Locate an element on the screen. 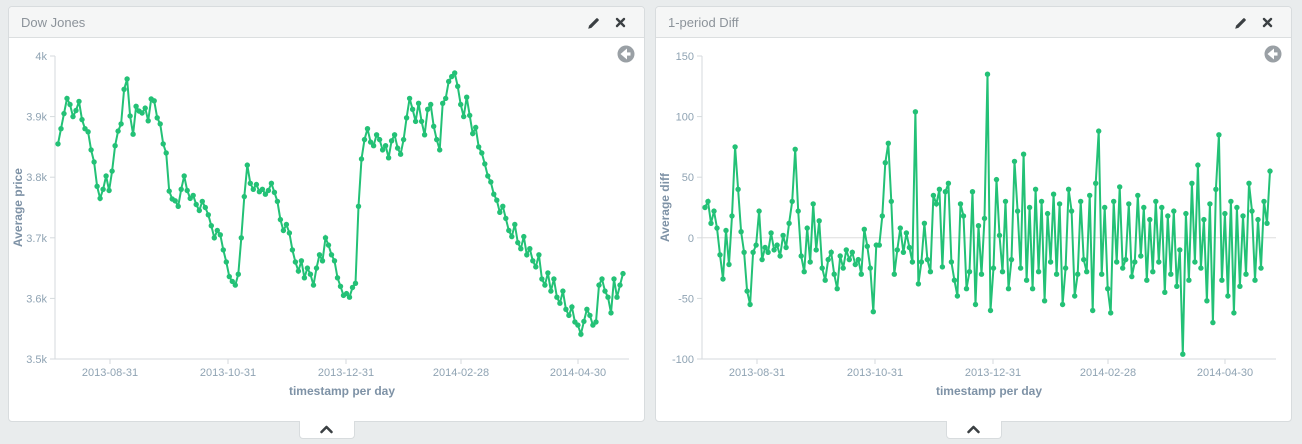  y-axis-title: Average price is located at coordinates (18, 207).